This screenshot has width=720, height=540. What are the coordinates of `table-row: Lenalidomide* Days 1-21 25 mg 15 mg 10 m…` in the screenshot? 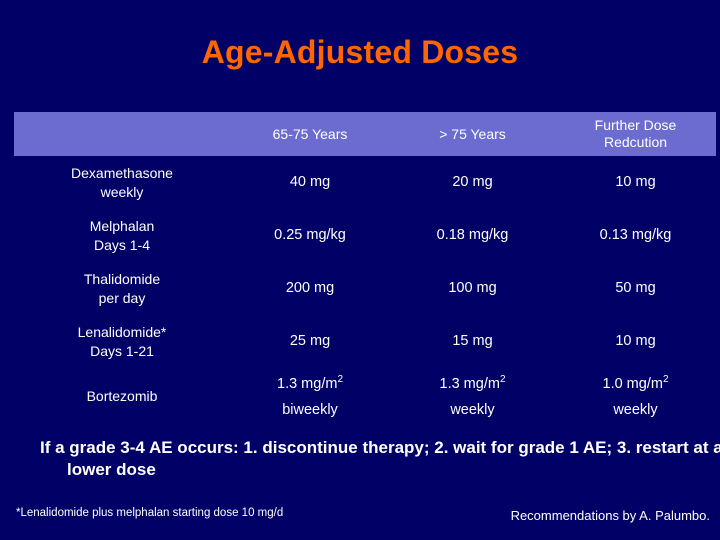 It's located at (365, 341).